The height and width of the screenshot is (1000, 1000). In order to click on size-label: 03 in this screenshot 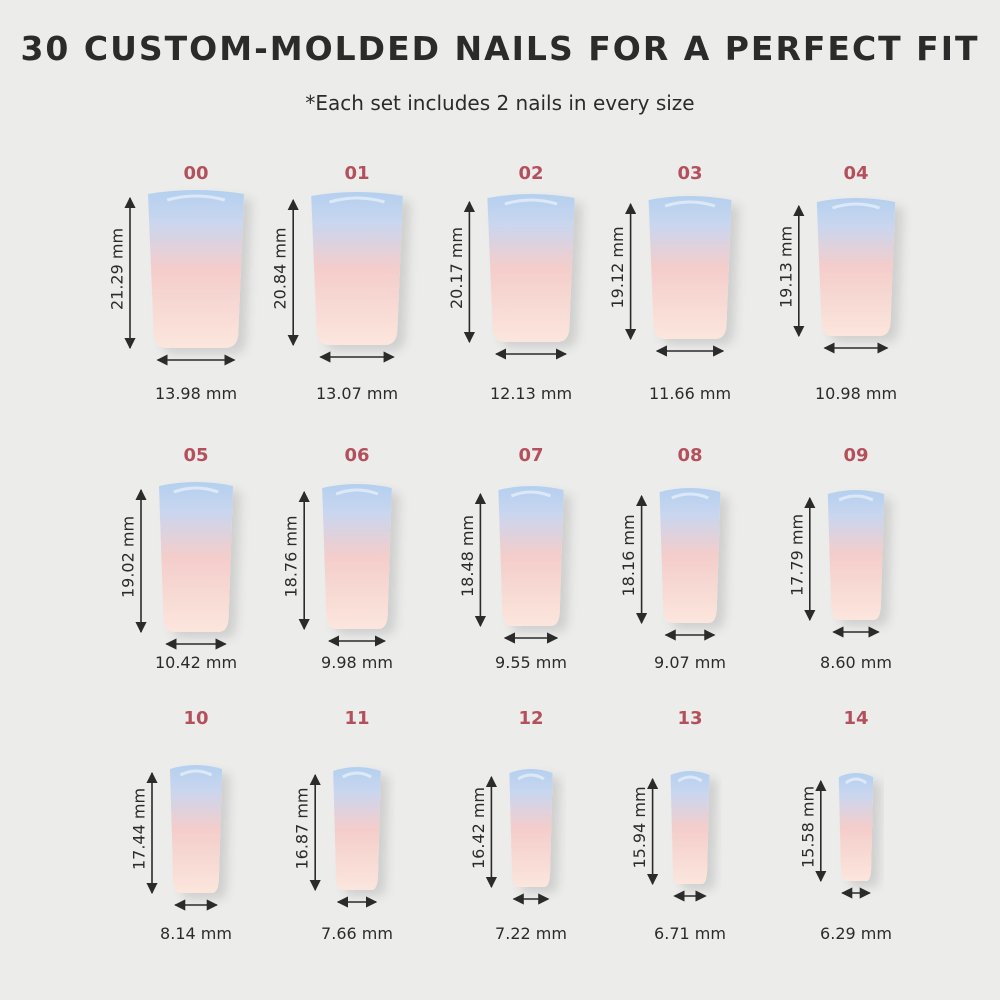, I will do `click(689, 173)`.